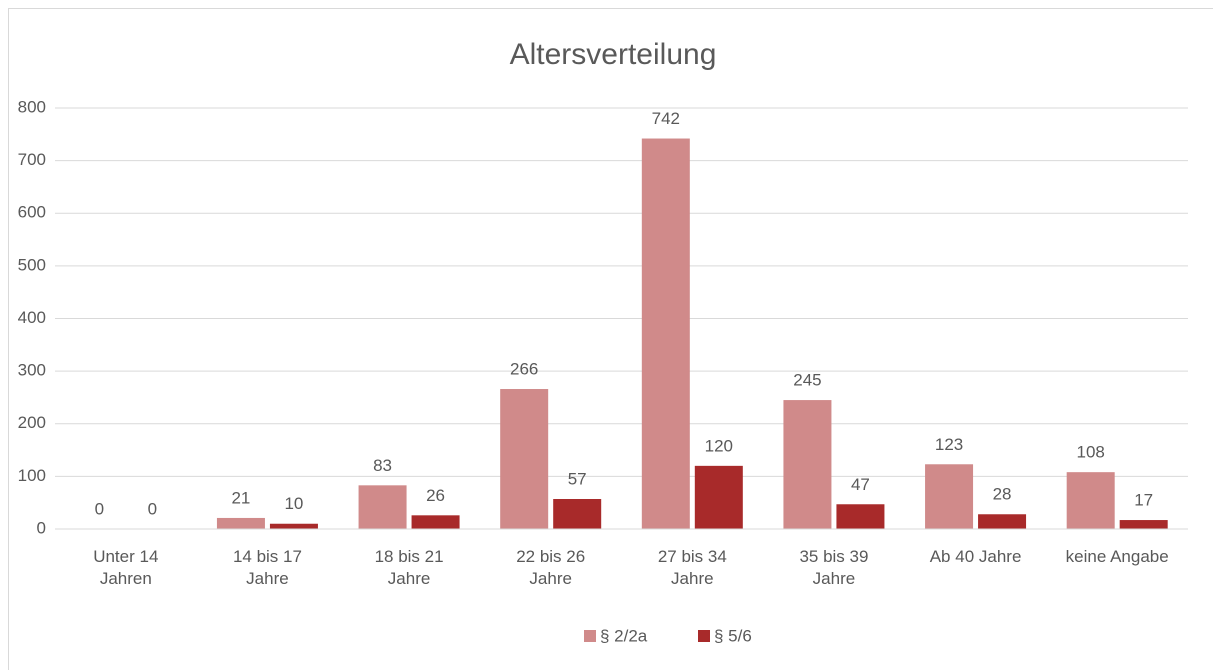 The image size is (1213, 670). What do you see at coordinates (834, 567) in the screenshot?
I see `x-tick-label: 35 bis 39 Jahre` at bounding box center [834, 567].